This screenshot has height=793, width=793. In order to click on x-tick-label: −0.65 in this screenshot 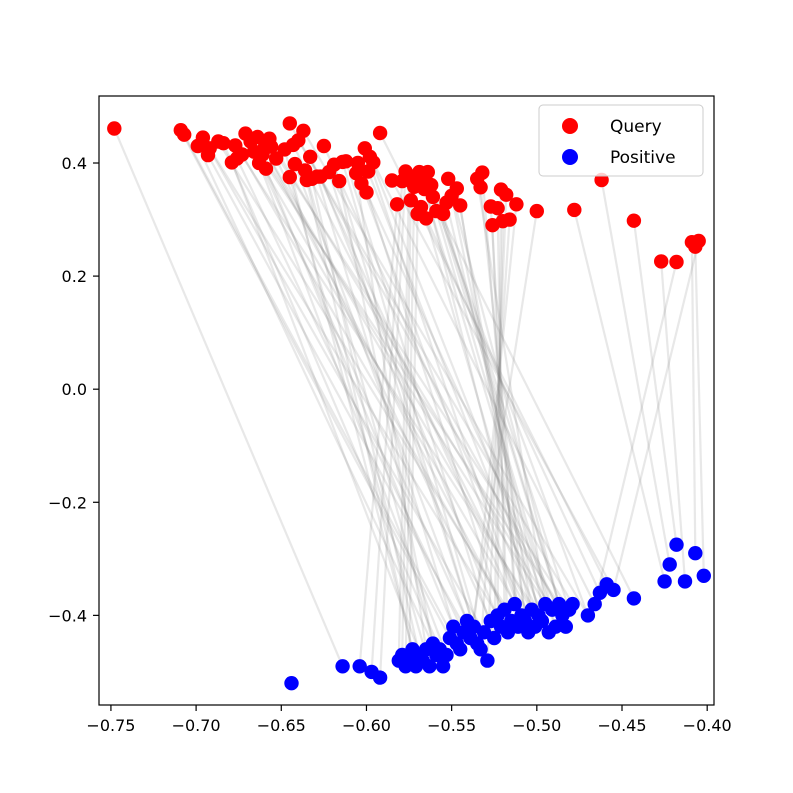, I will do `click(281, 725)`.